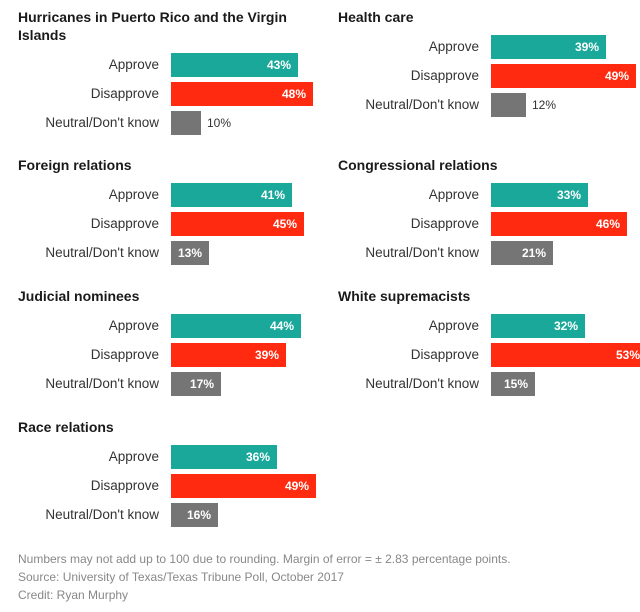 This screenshot has width=640, height=612. Describe the element at coordinates (489, 47) in the screenshot. I see `bar-row-approve: Approve 39%` at that location.